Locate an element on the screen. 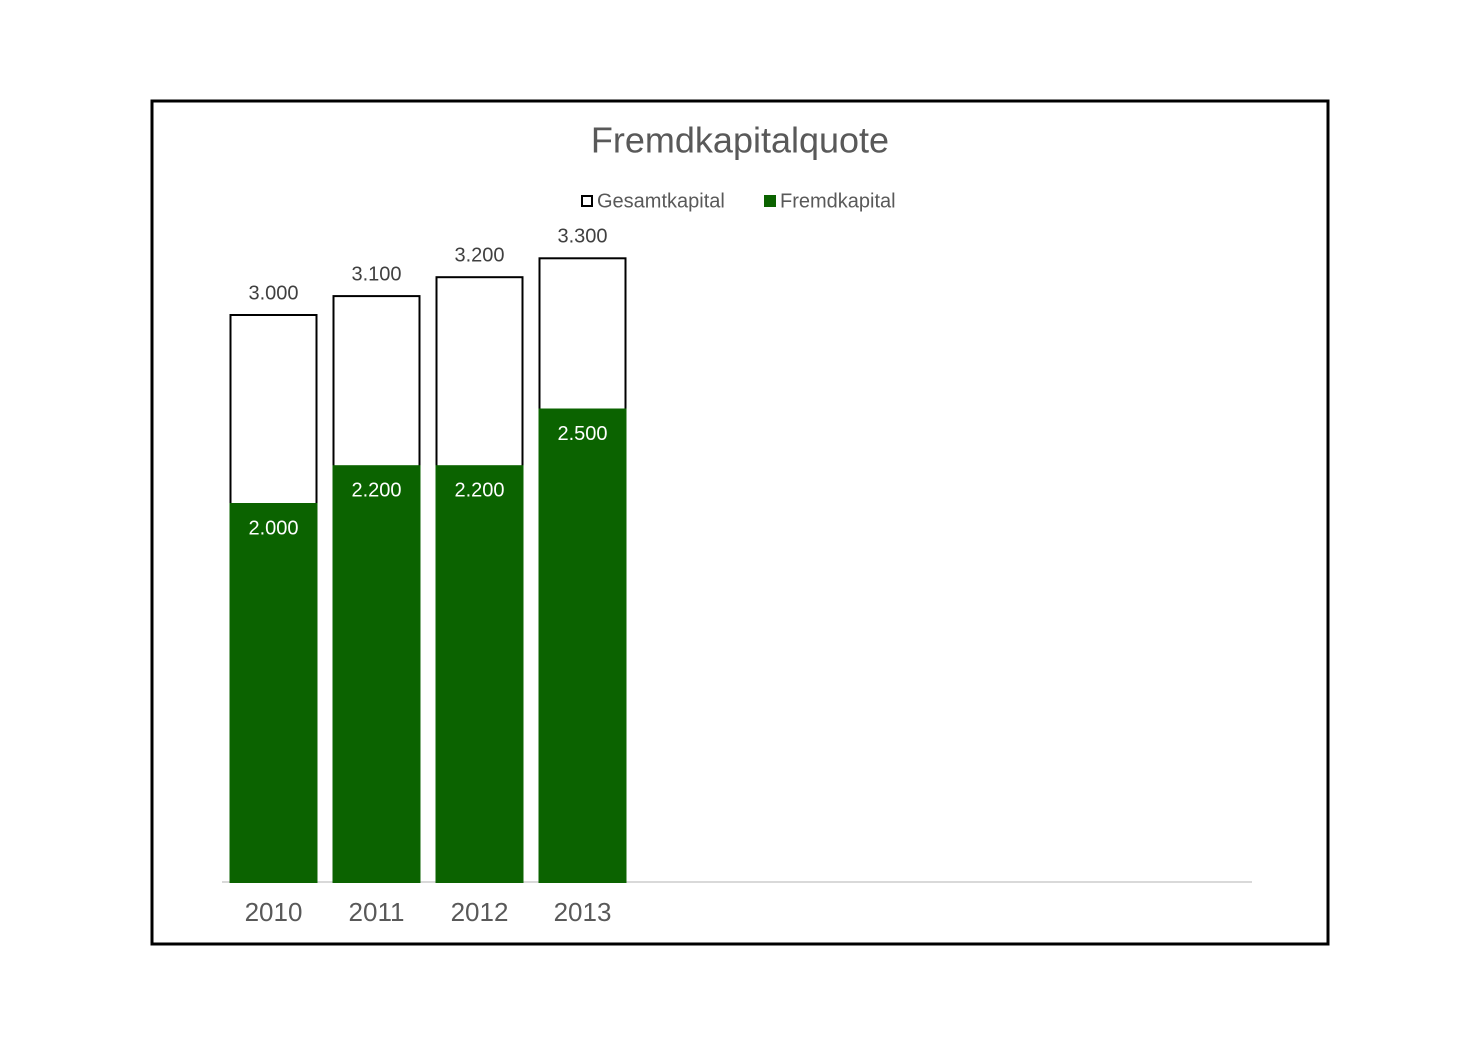 The height and width of the screenshot is (1051, 1480). data-label: 2.500 is located at coordinates (582, 434).